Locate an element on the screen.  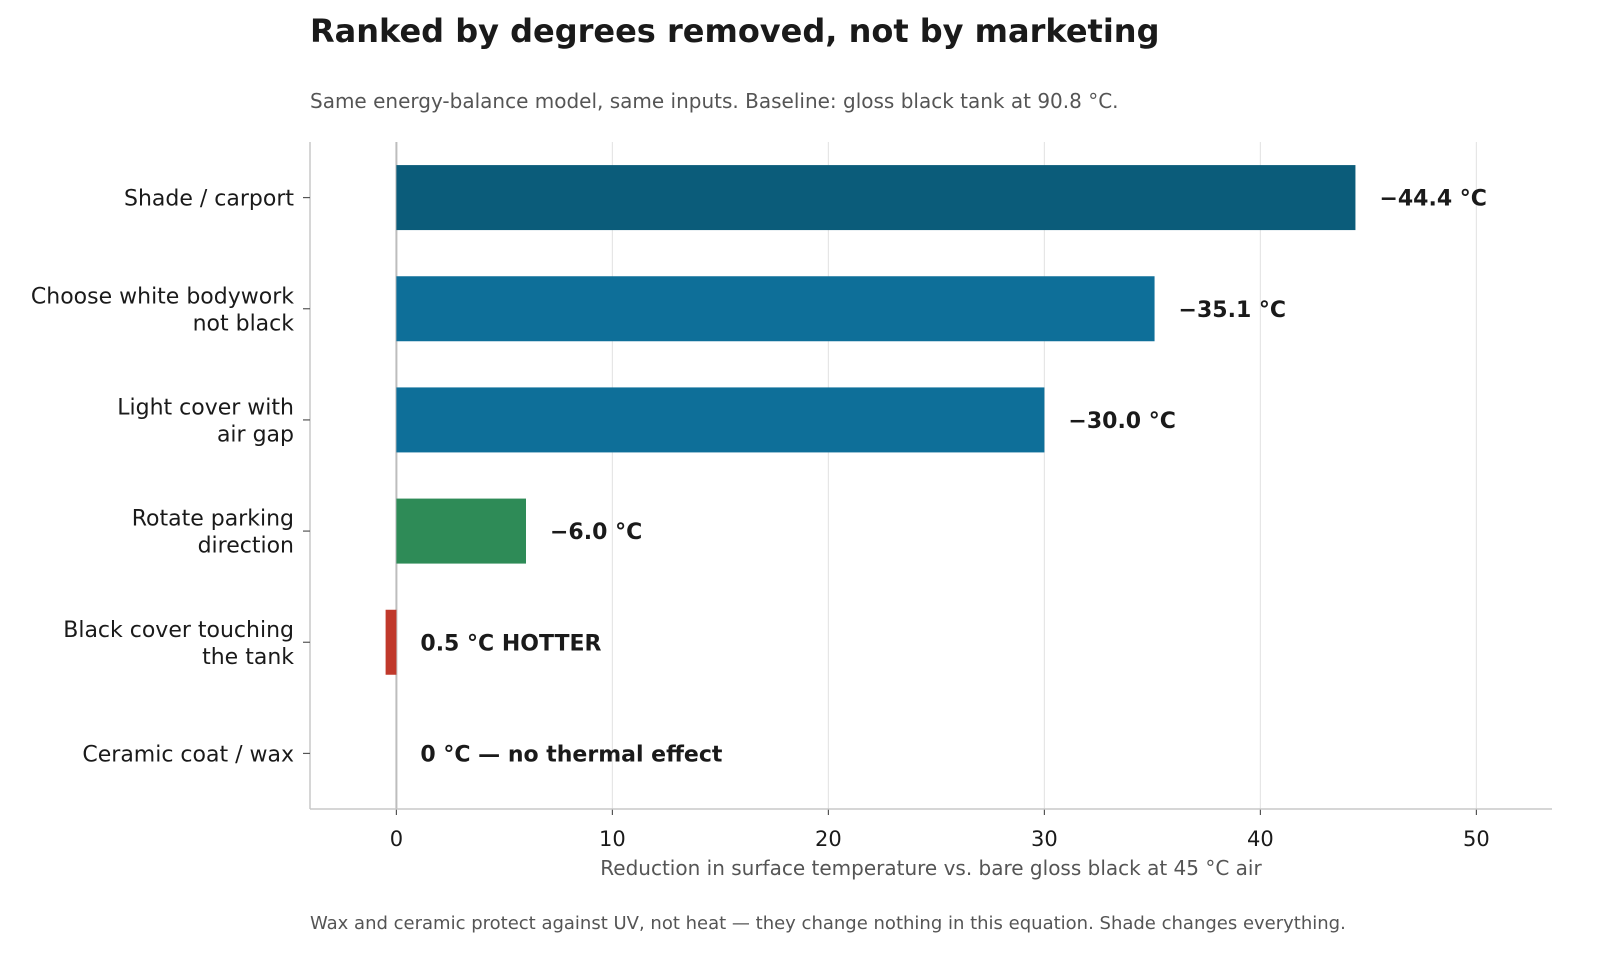
category-label-line: the tank is located at coordinates (248, 657).